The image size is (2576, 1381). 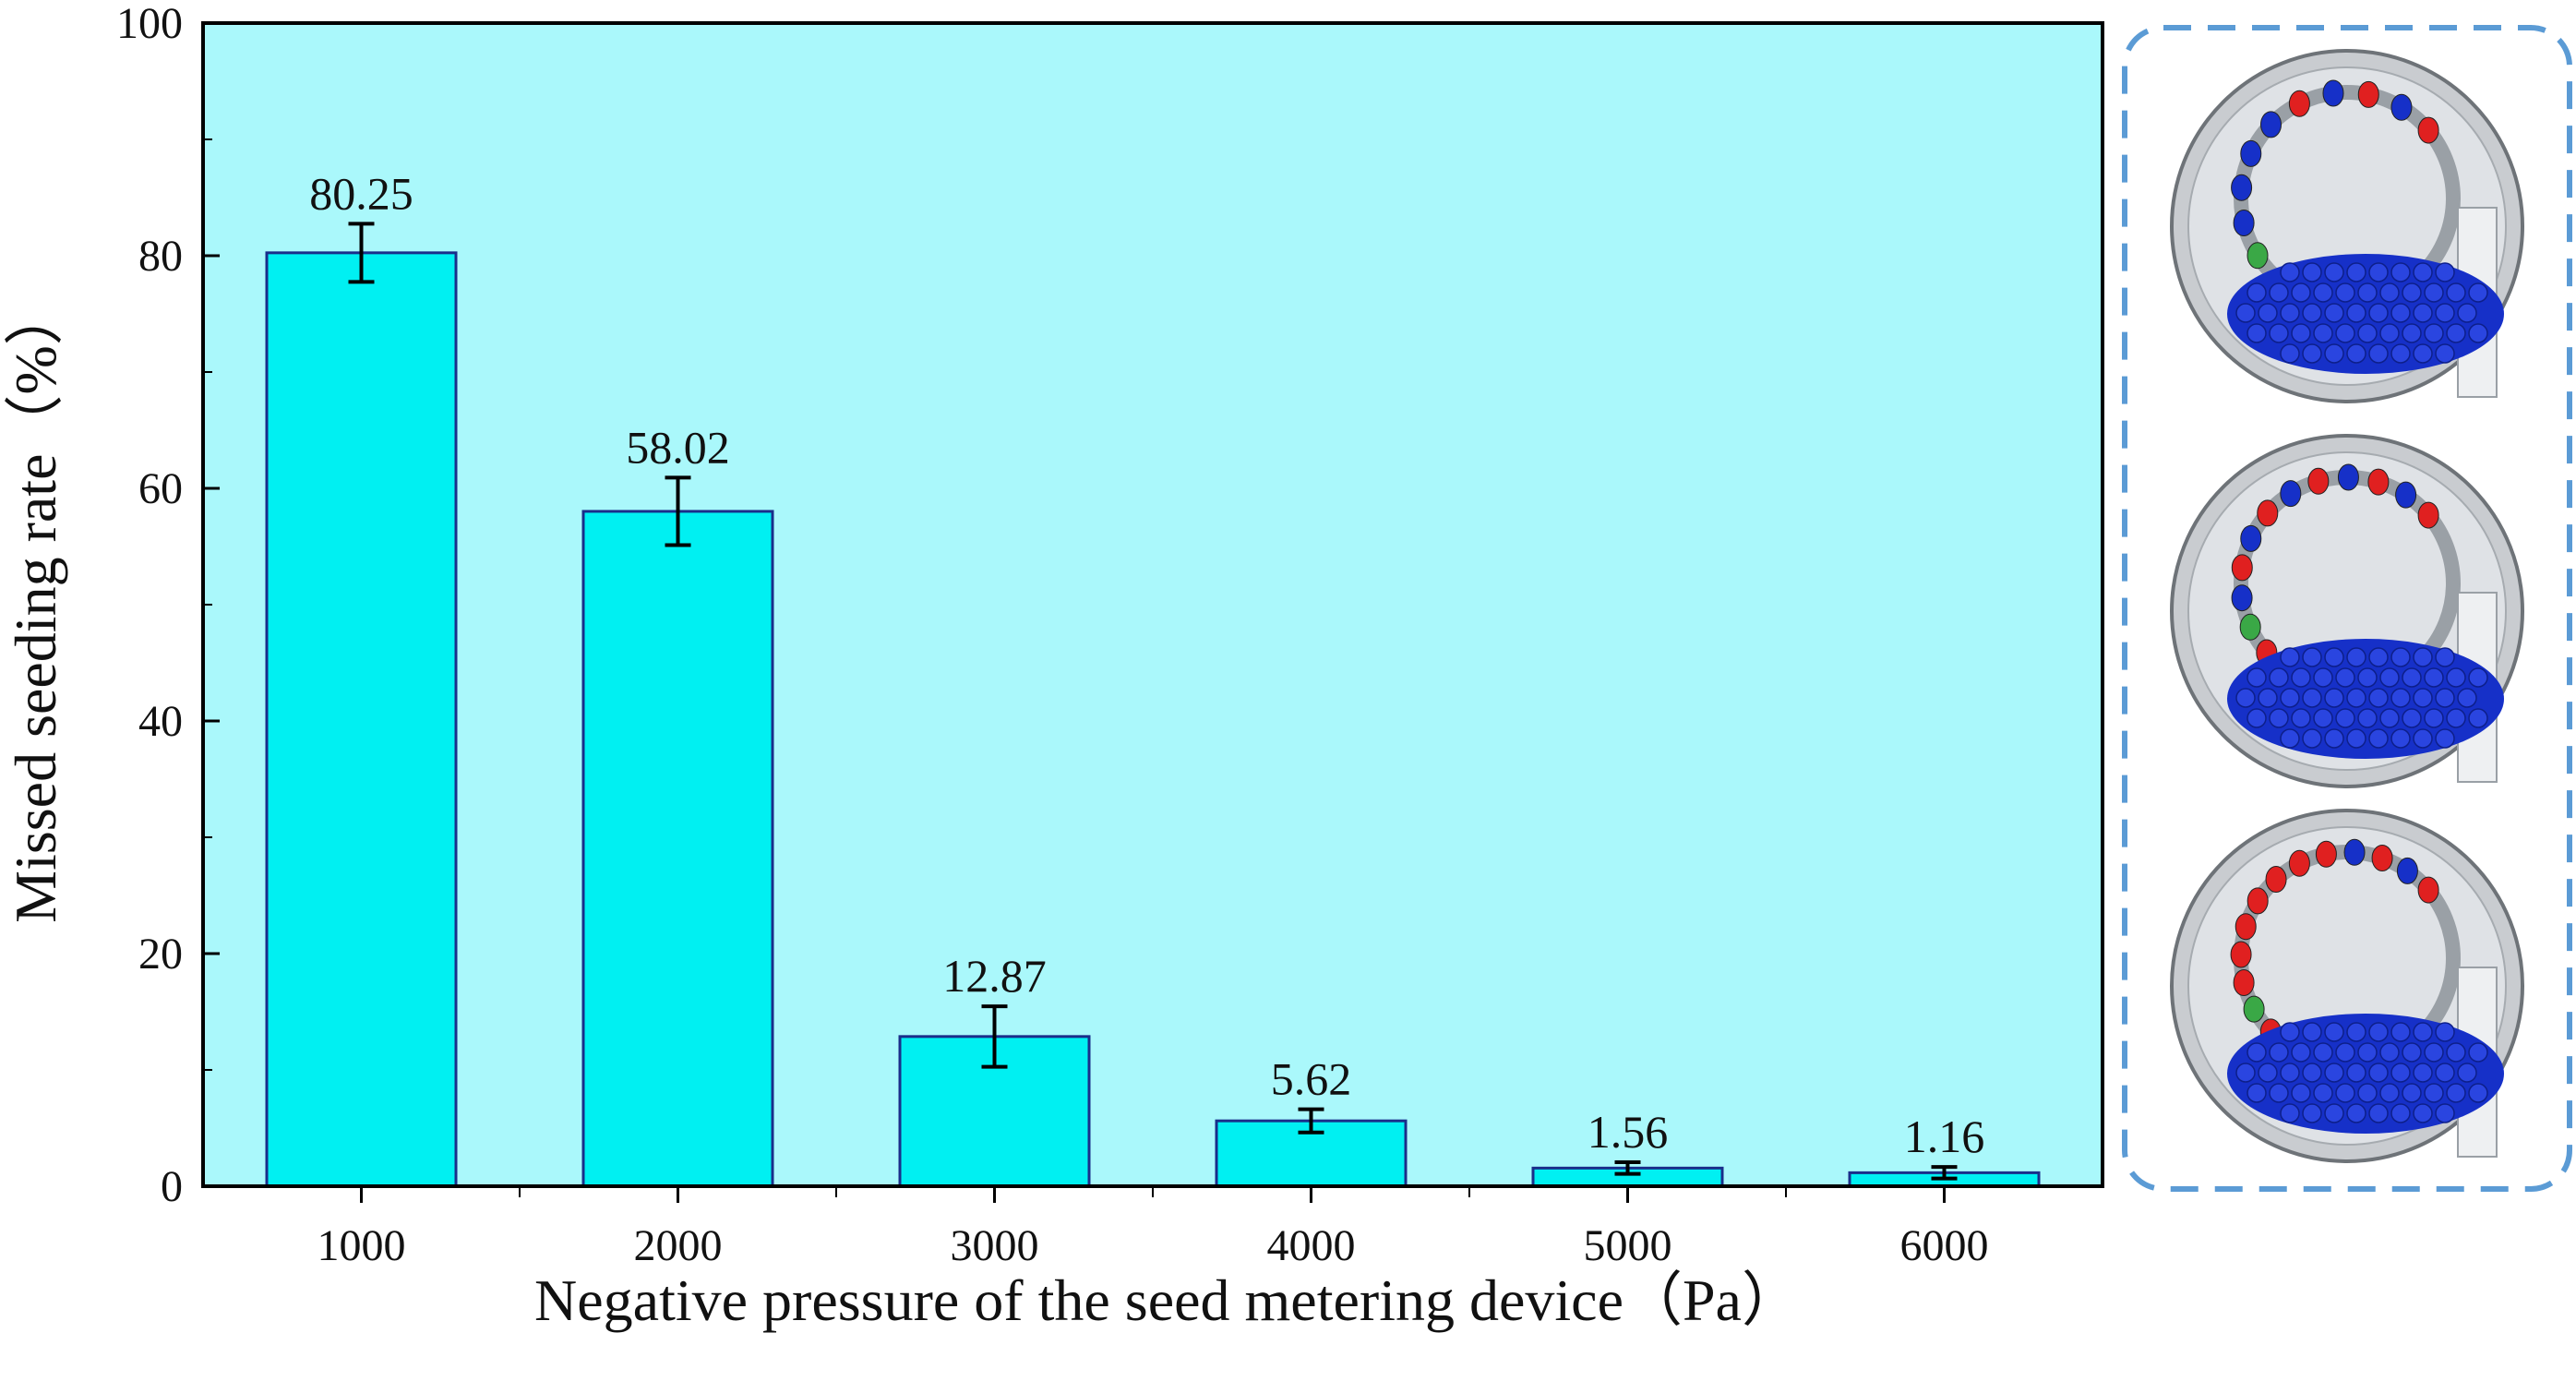 I want to click on inset-dashed-border, so click(x=2347, y=608).